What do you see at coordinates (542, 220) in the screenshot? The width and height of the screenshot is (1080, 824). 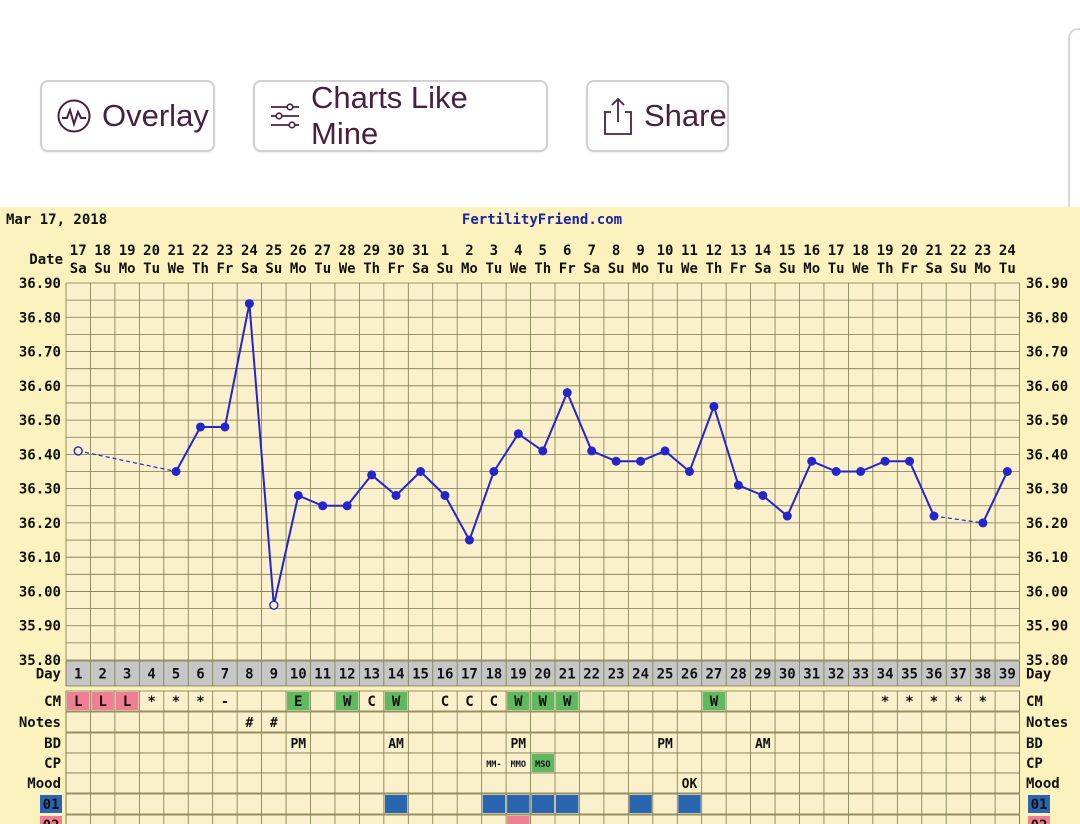 I see `chart-title: FertilityFriend.com` at bounding box center [542, 220].